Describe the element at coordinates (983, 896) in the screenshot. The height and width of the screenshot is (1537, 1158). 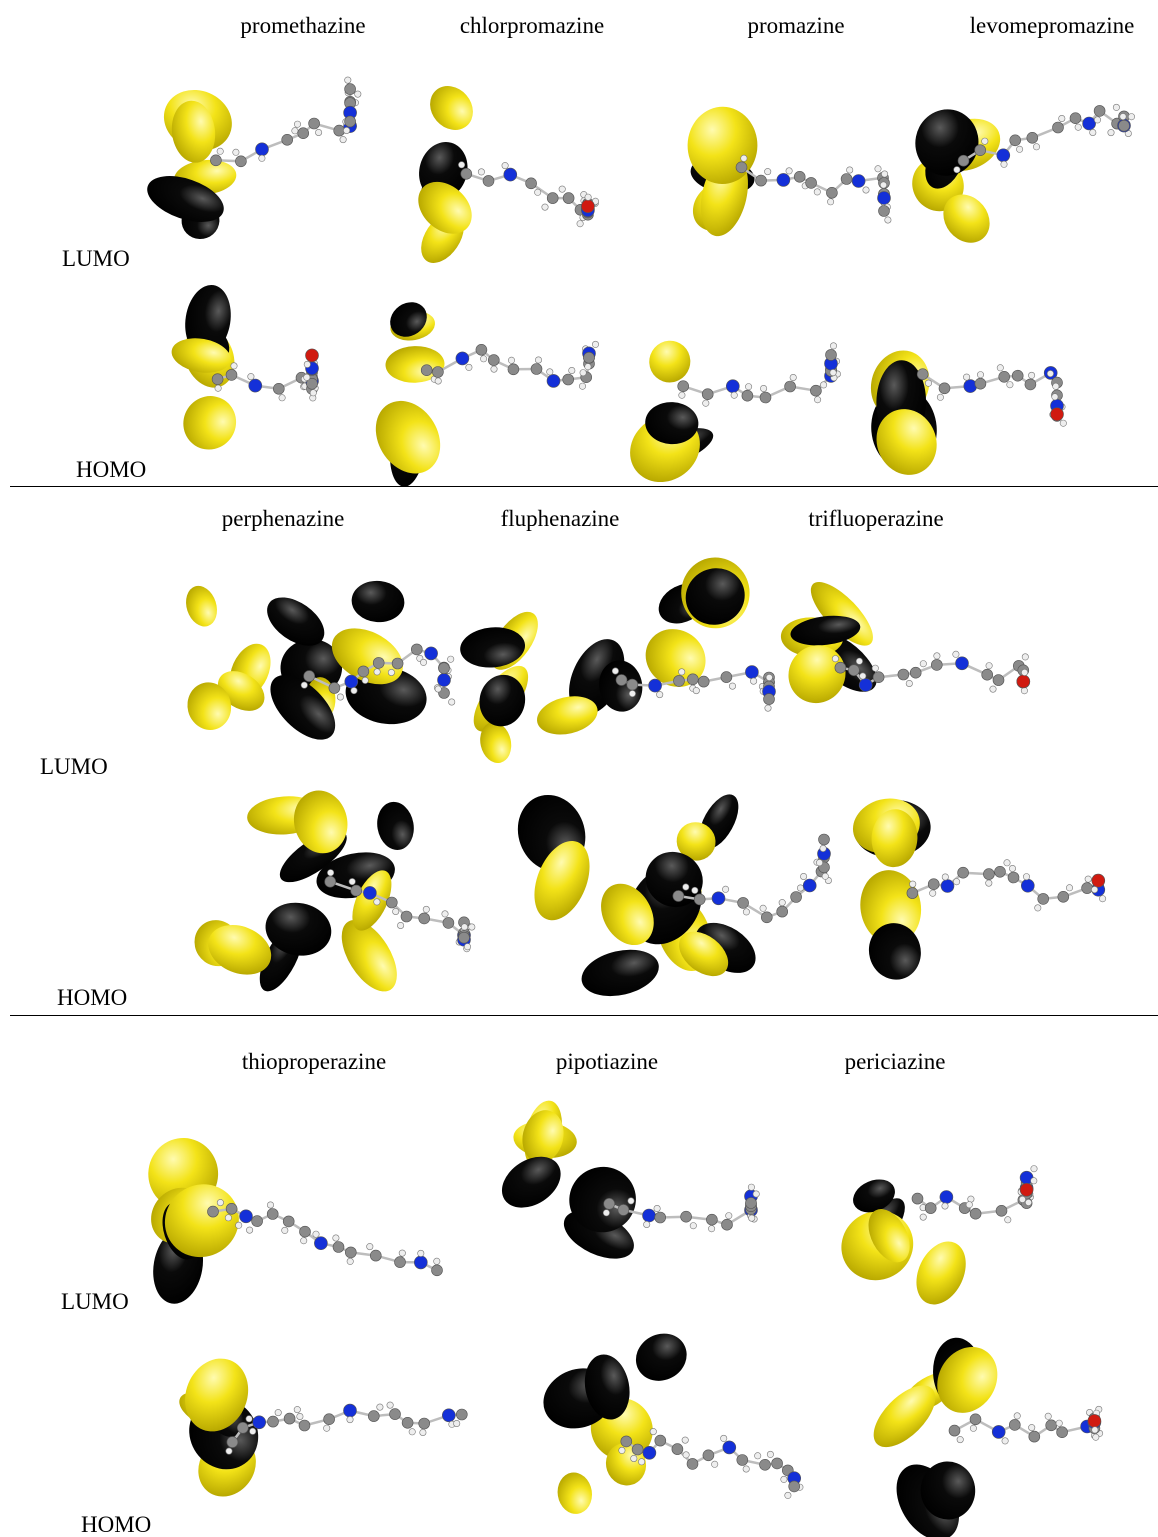
I see `orbital-image-trifluoperazine-homo` at that location.